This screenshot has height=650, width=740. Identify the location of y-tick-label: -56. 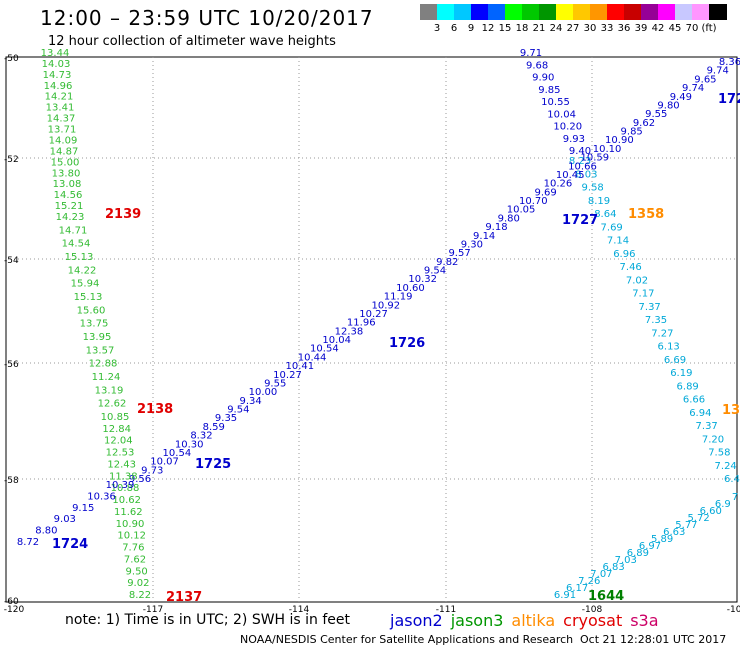
(11, 365).